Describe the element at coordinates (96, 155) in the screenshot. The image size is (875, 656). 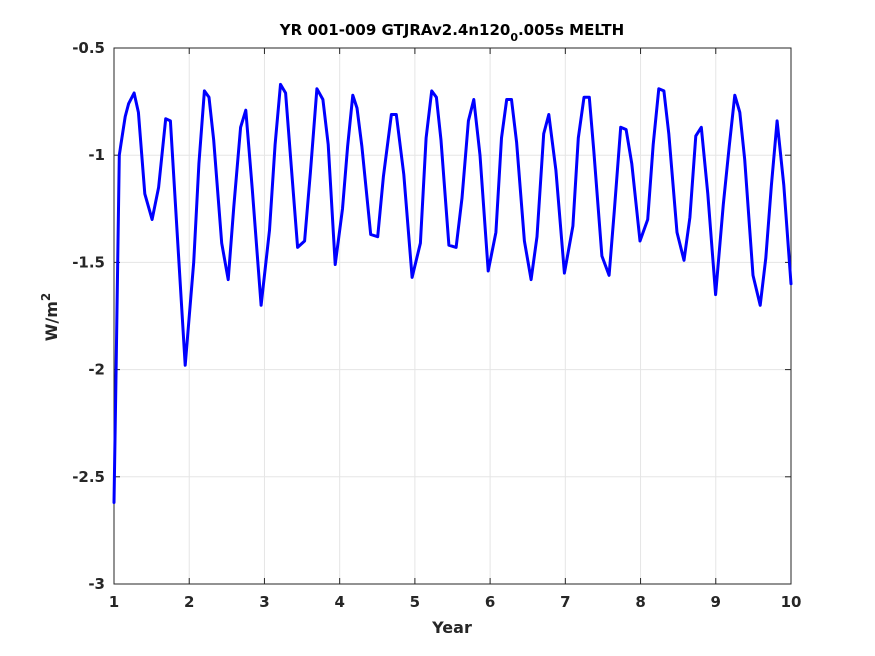
I see `y-tick-label: -1` at that location.